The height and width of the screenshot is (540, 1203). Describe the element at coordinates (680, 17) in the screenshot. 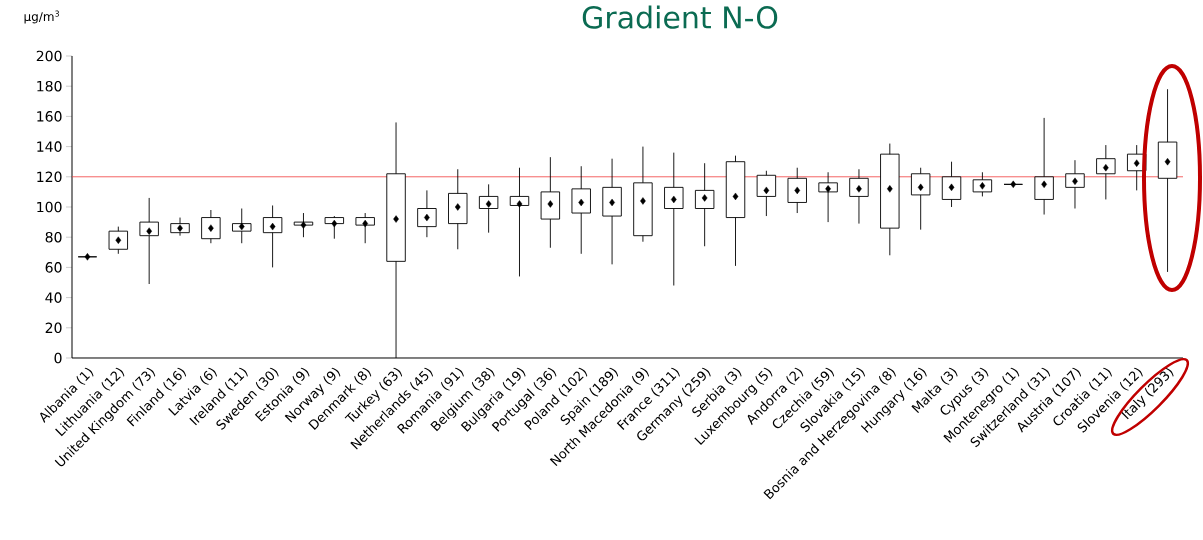

I see `chart-title: Gradient N-O` at that location.